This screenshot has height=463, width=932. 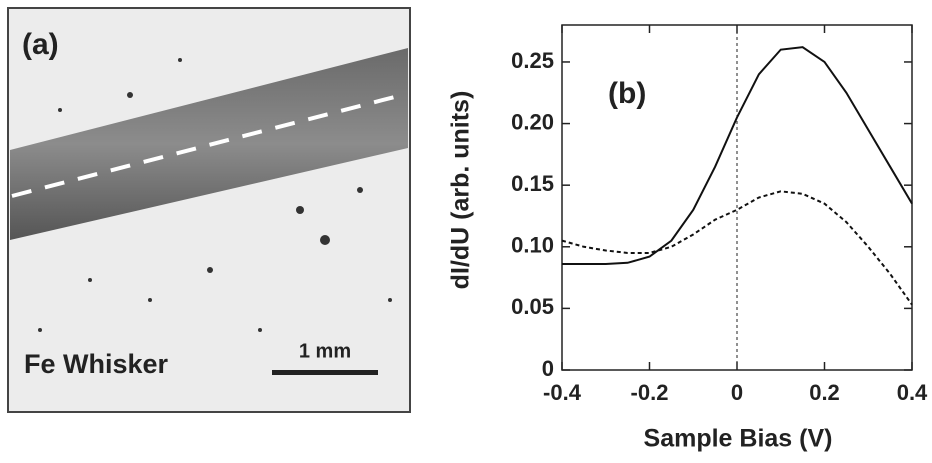 I want to click on data-line, so click(x=737, y=248).